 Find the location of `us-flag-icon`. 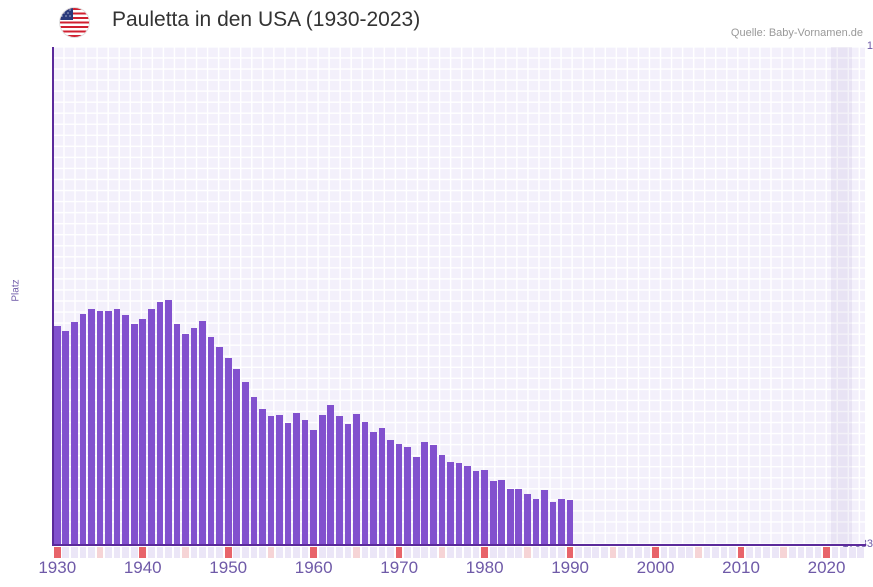

us-flag-icon is located at coordinates (74, 22).